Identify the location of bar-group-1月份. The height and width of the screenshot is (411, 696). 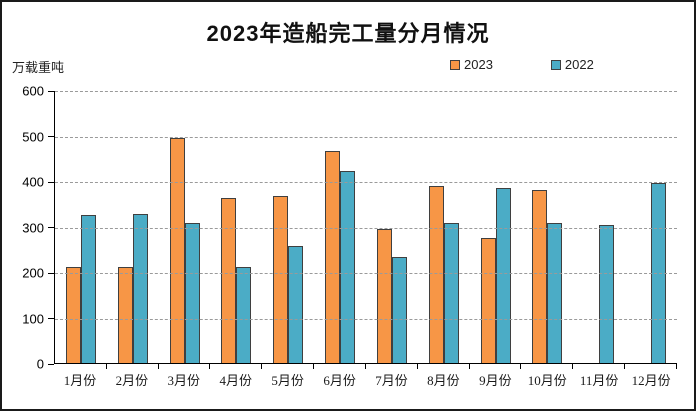
(81, 230).